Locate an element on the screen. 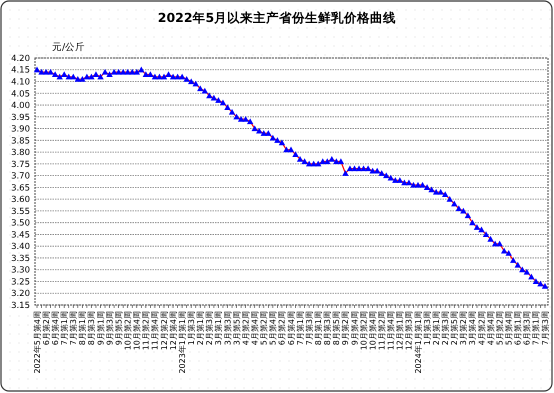 The image size is (554, 393). x-tick-label: 9月第1周 is located at coordinates (101, 328).